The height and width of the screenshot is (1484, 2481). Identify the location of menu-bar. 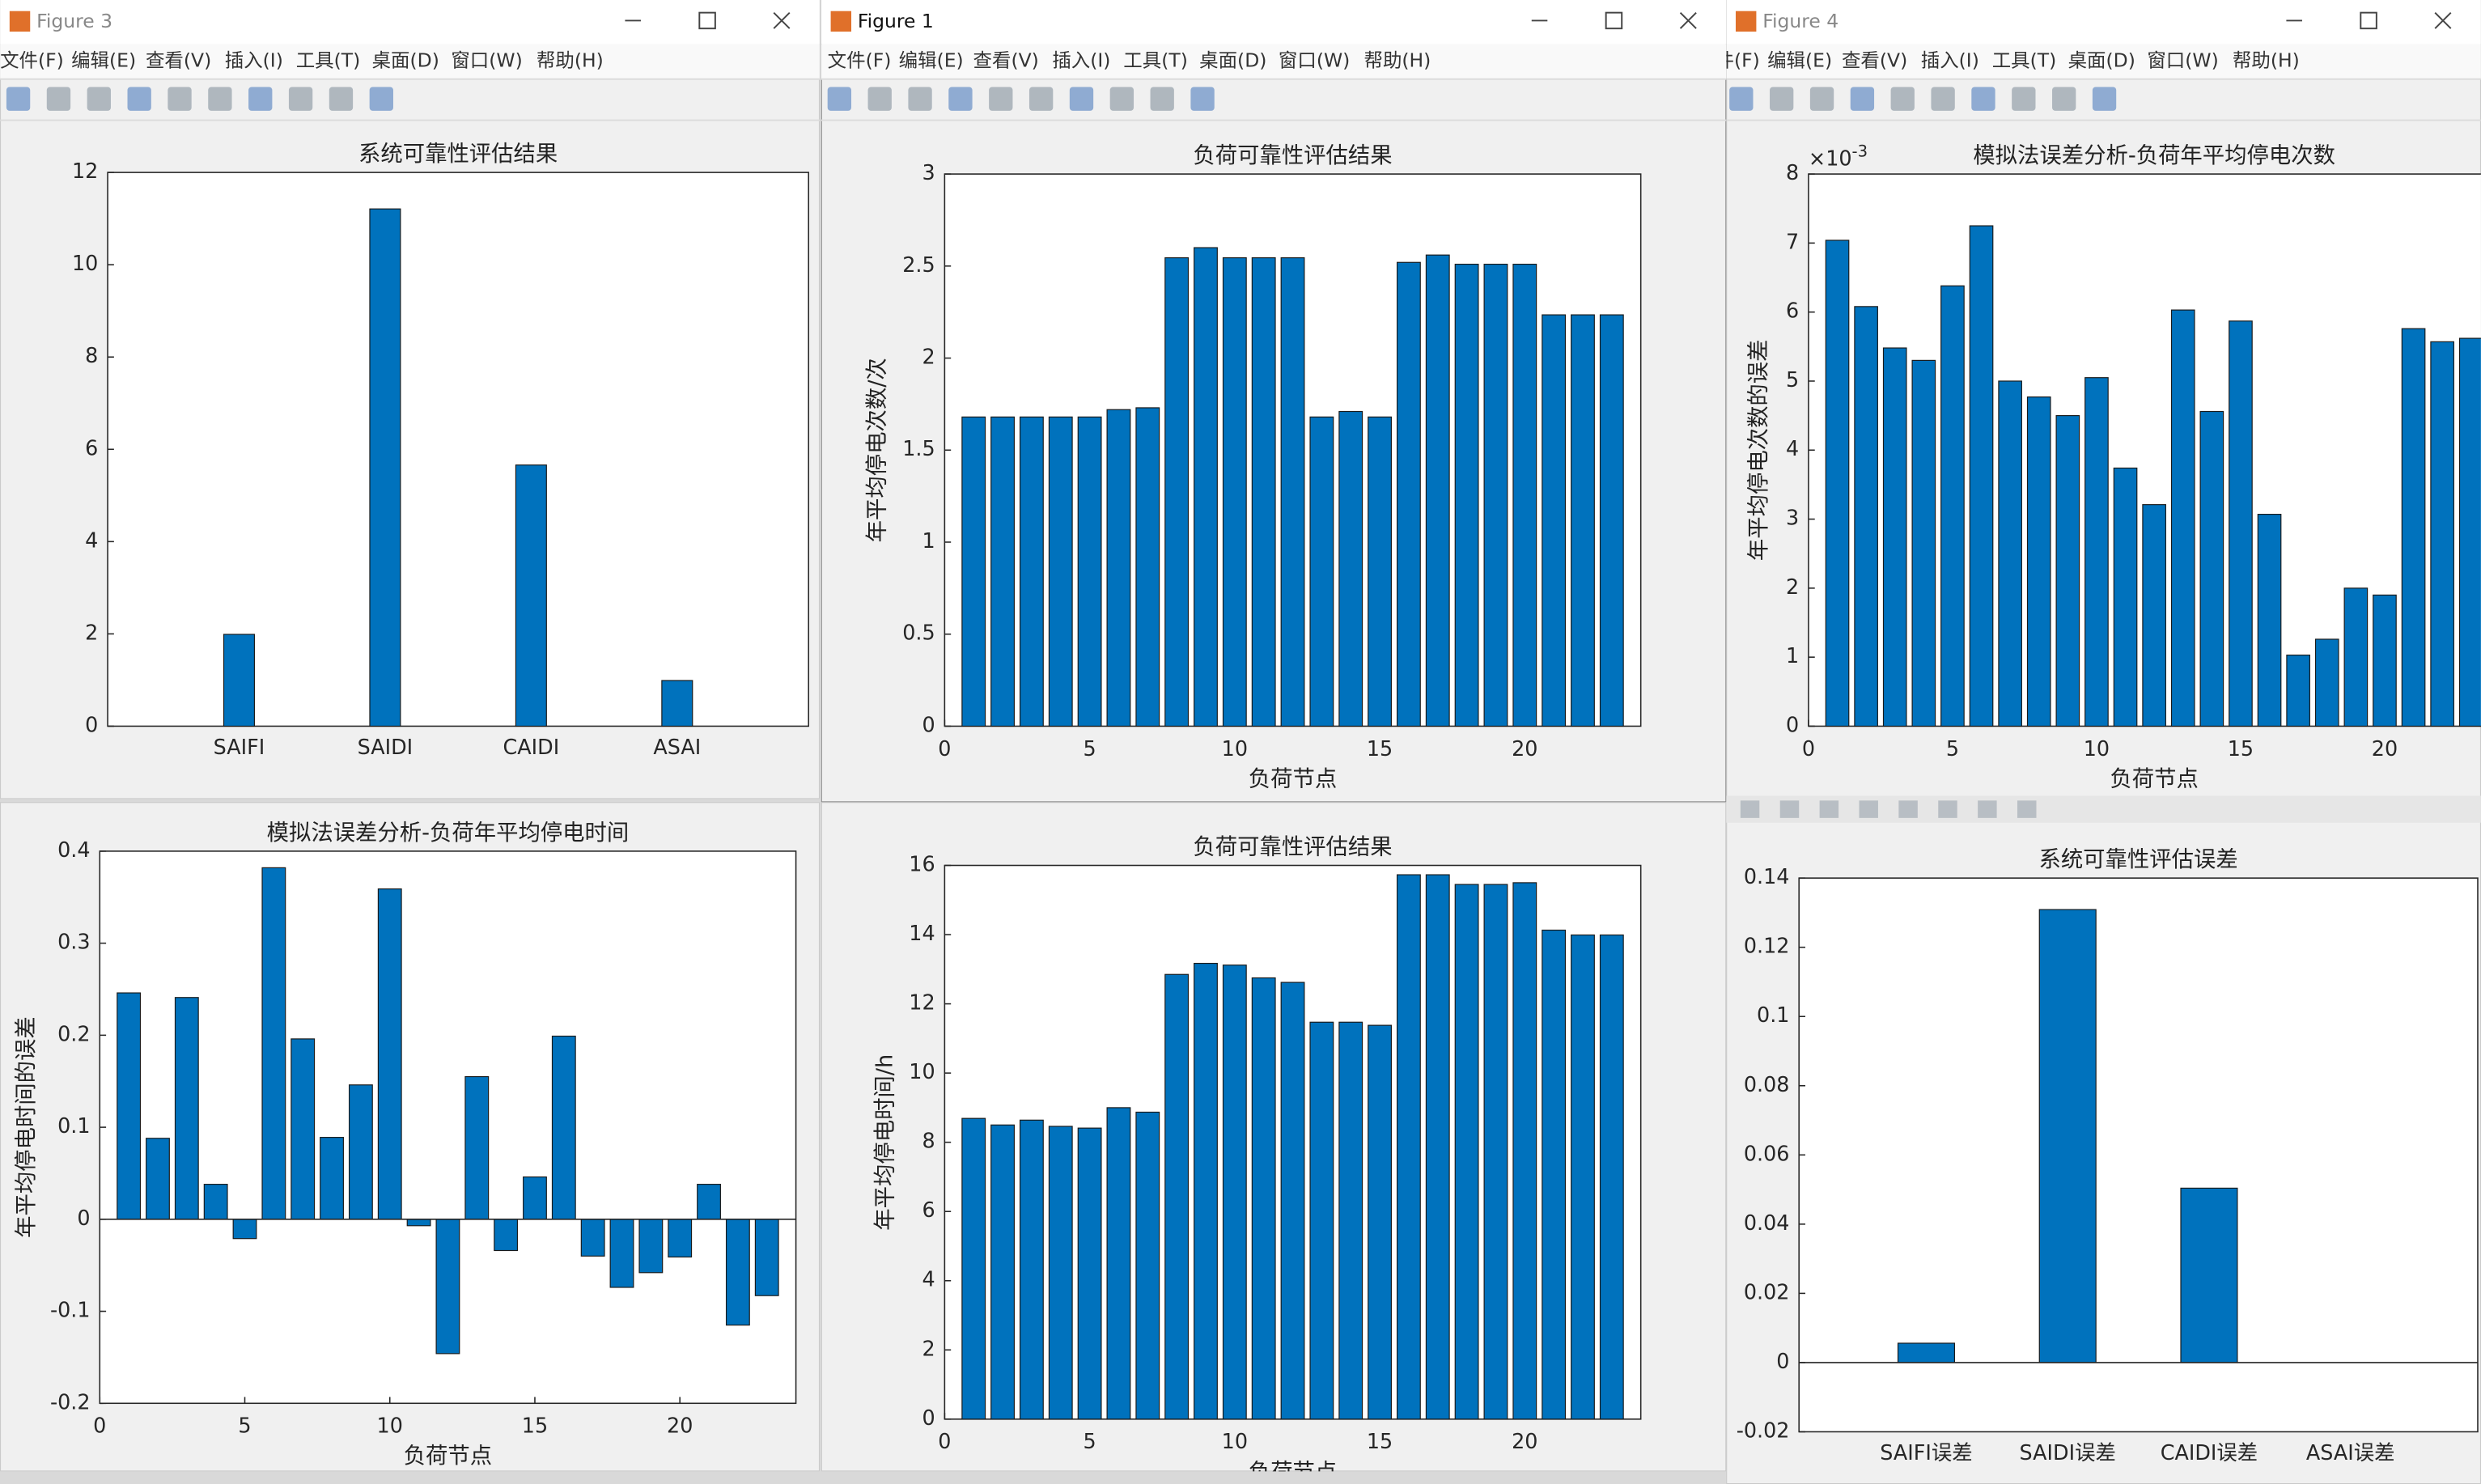
(410, 61).